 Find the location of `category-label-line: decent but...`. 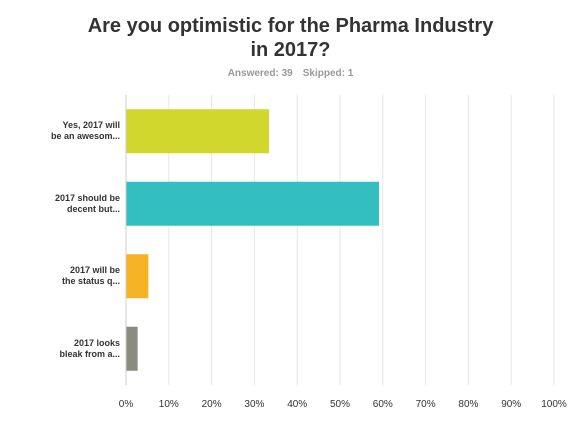

category-label-line: decent but... is located at coordinates (93, 208).